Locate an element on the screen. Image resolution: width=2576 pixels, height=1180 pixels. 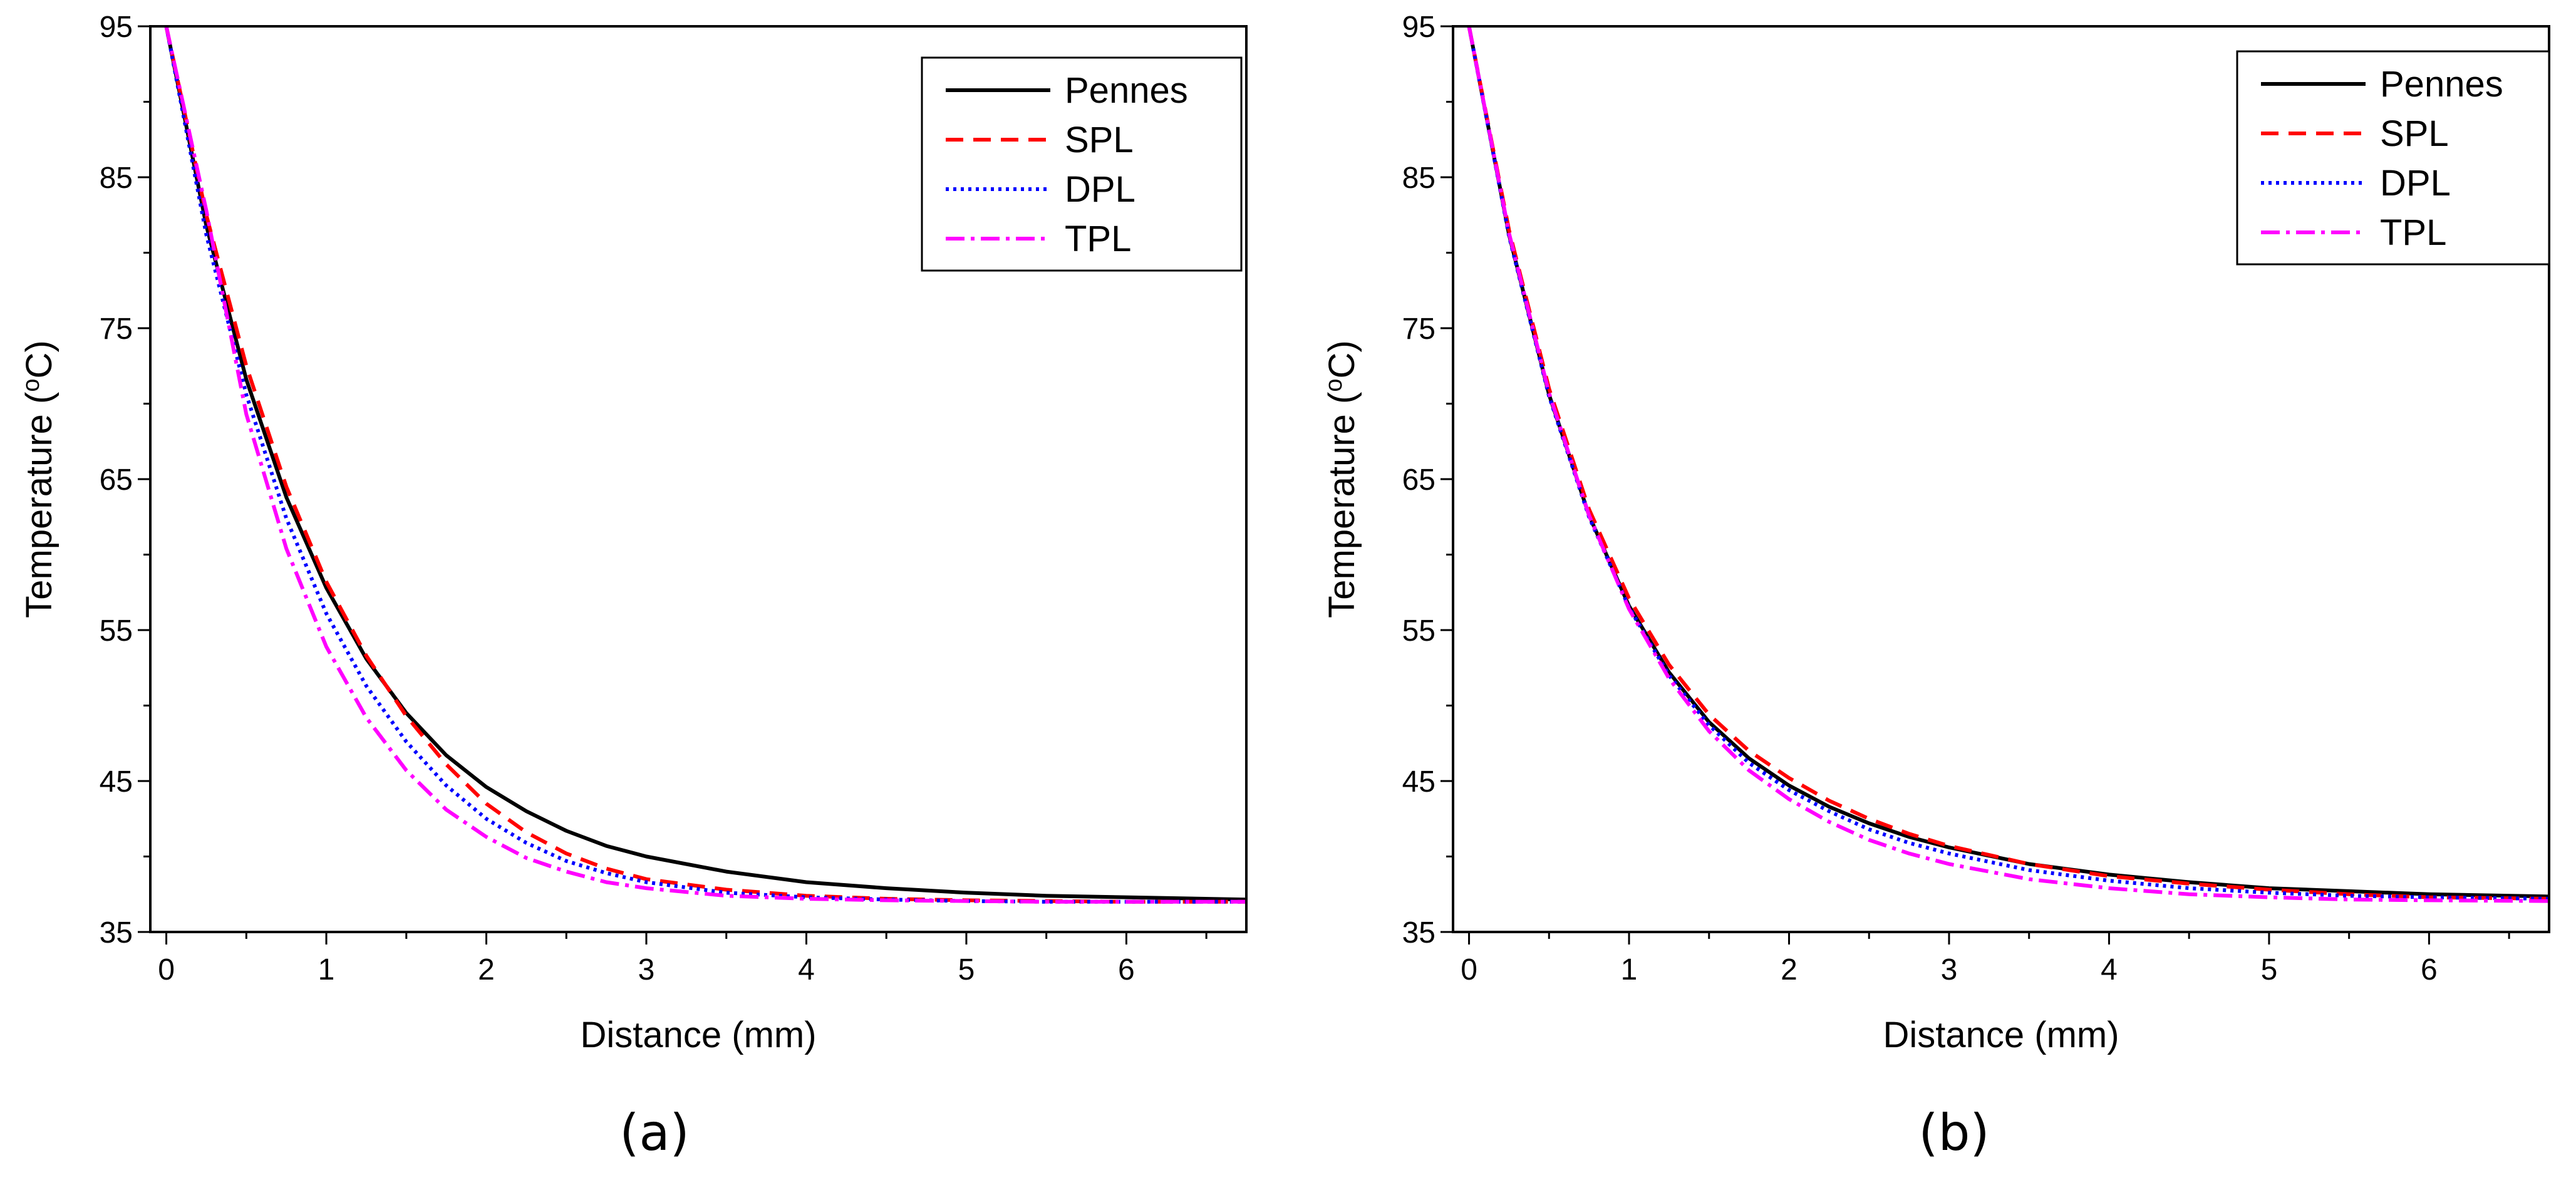
panel-label: (a) is located at coordinates (654, 1133).